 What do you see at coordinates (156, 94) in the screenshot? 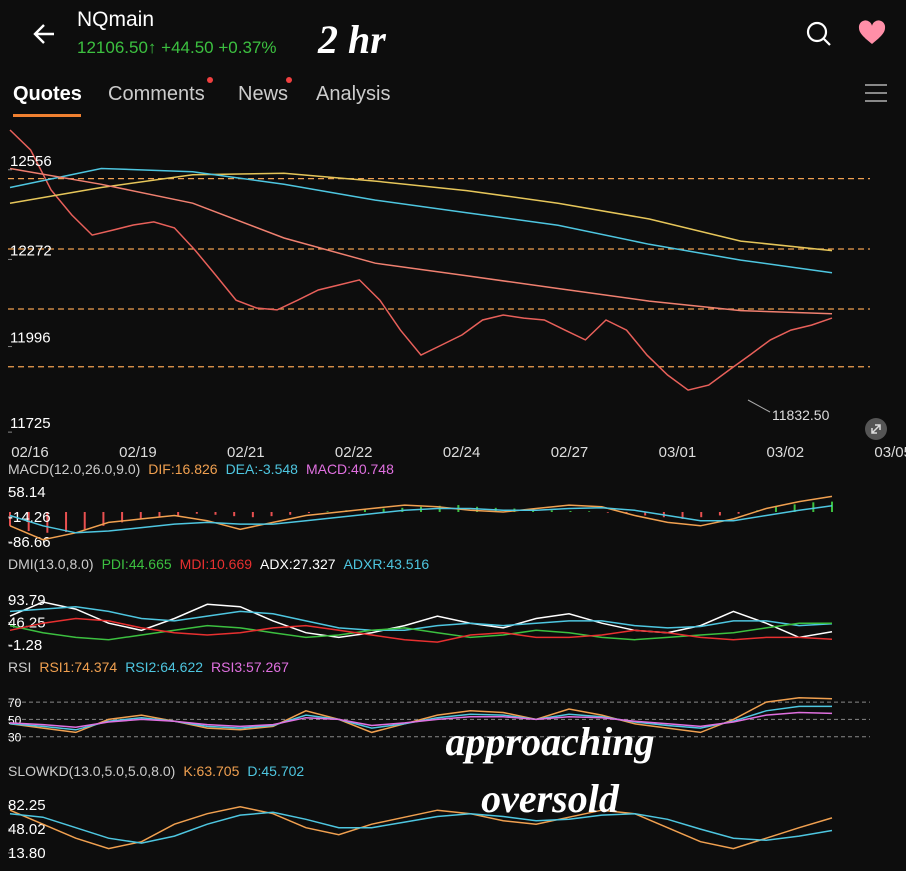
I see `tab: Comments` at bounding box center [156, 94].